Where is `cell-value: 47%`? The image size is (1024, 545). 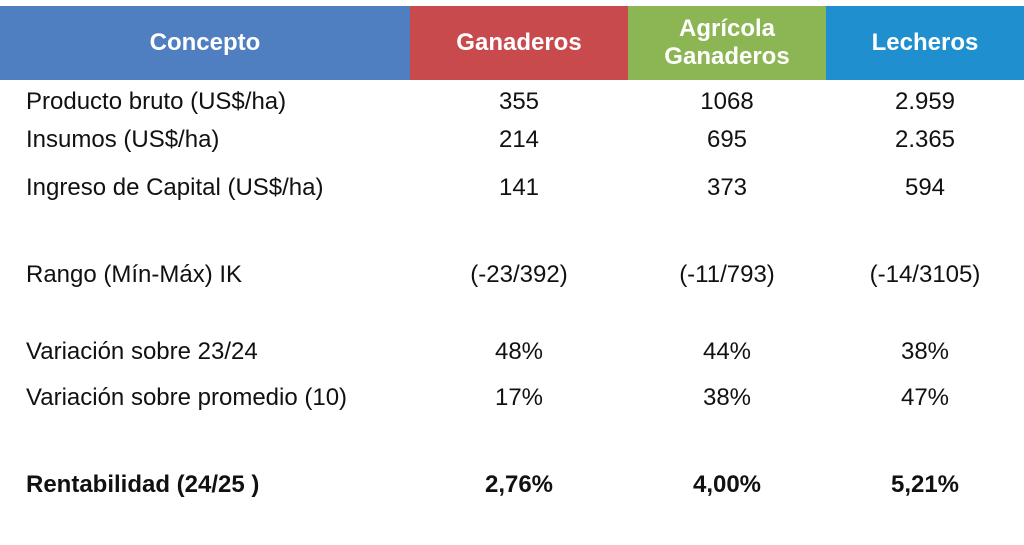 cell-value: 47% is located at coordinates (925, 397).